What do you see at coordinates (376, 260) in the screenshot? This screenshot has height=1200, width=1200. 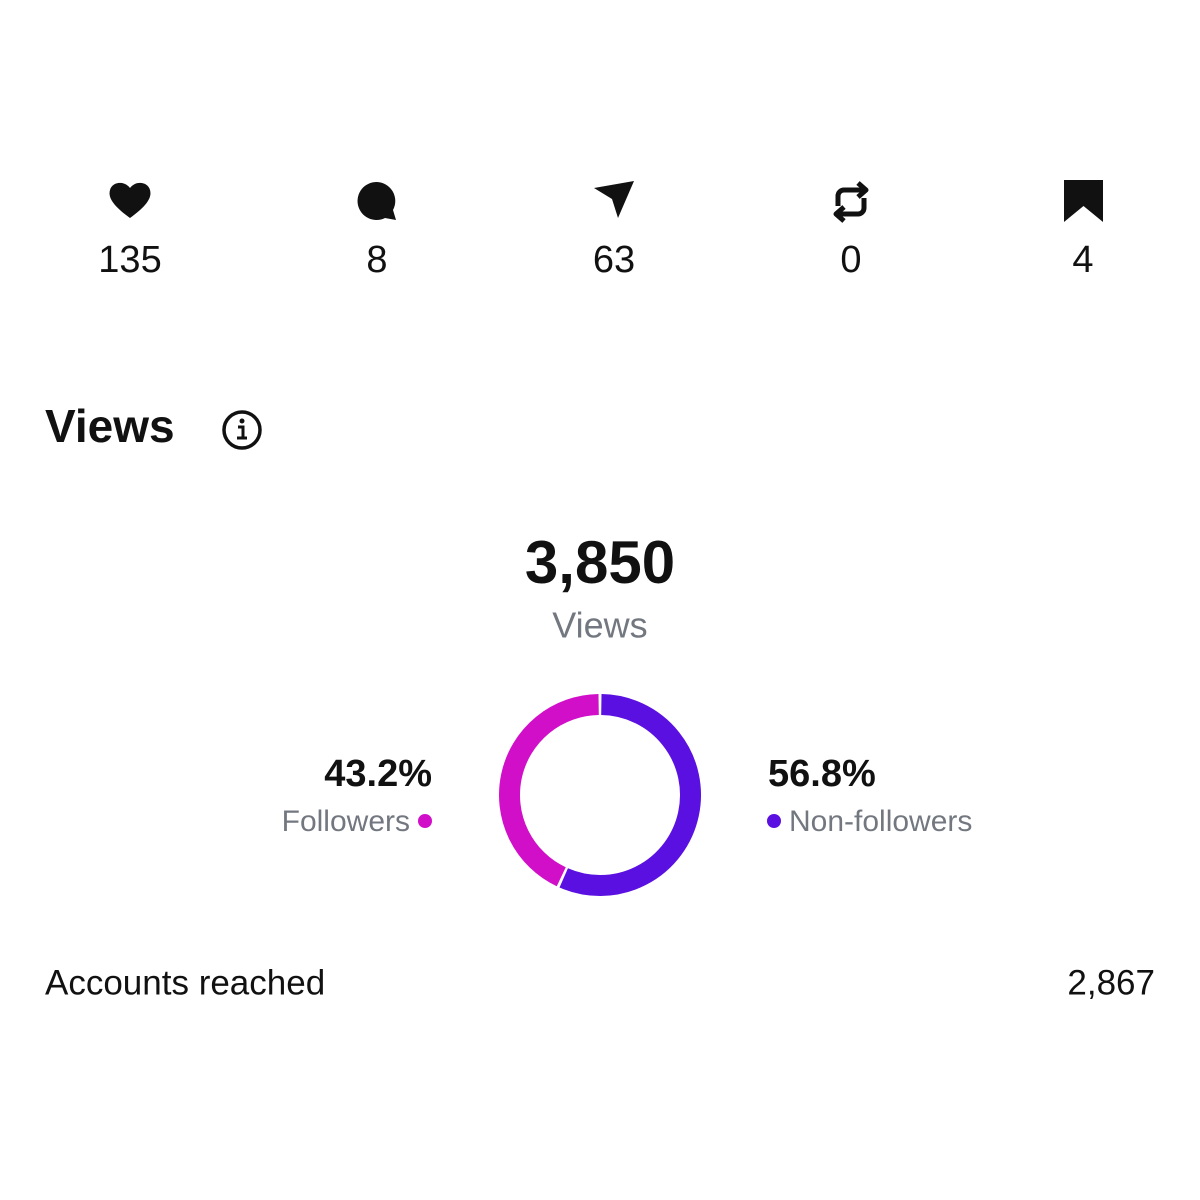 I see `stat-count: 8` at bounding box center [376, 260].